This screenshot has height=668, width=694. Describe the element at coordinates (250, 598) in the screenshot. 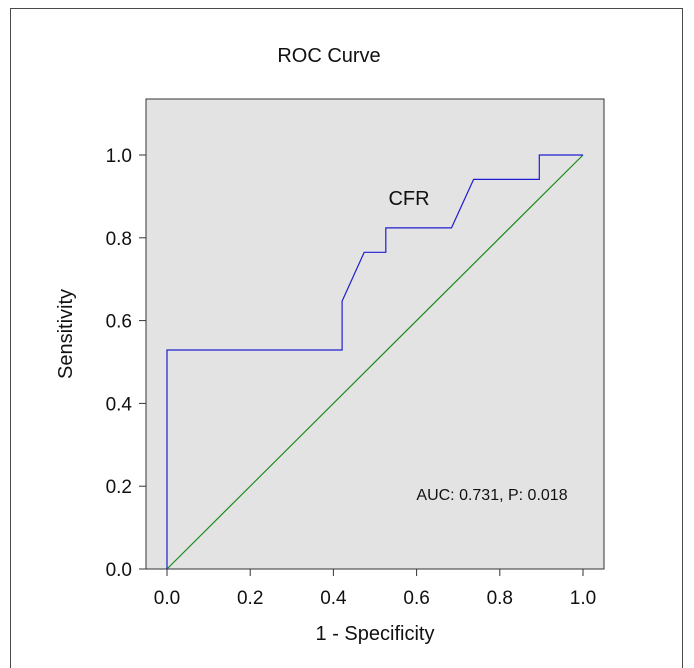

I see `x-tick-label: 0.2` at that location.